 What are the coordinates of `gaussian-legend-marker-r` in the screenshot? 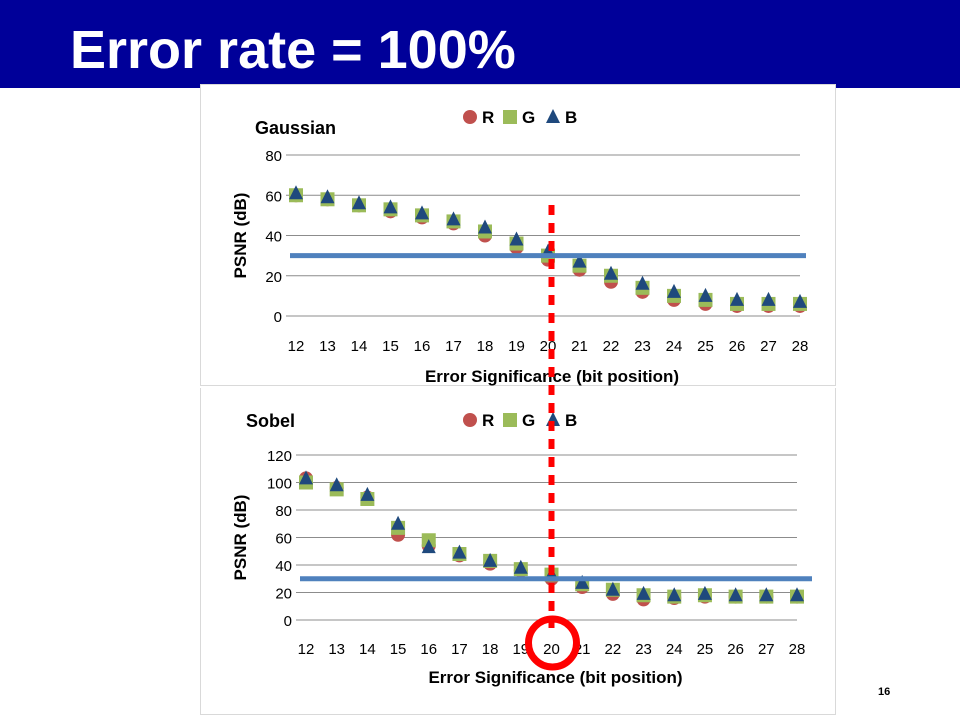 It's located at (470, 117).